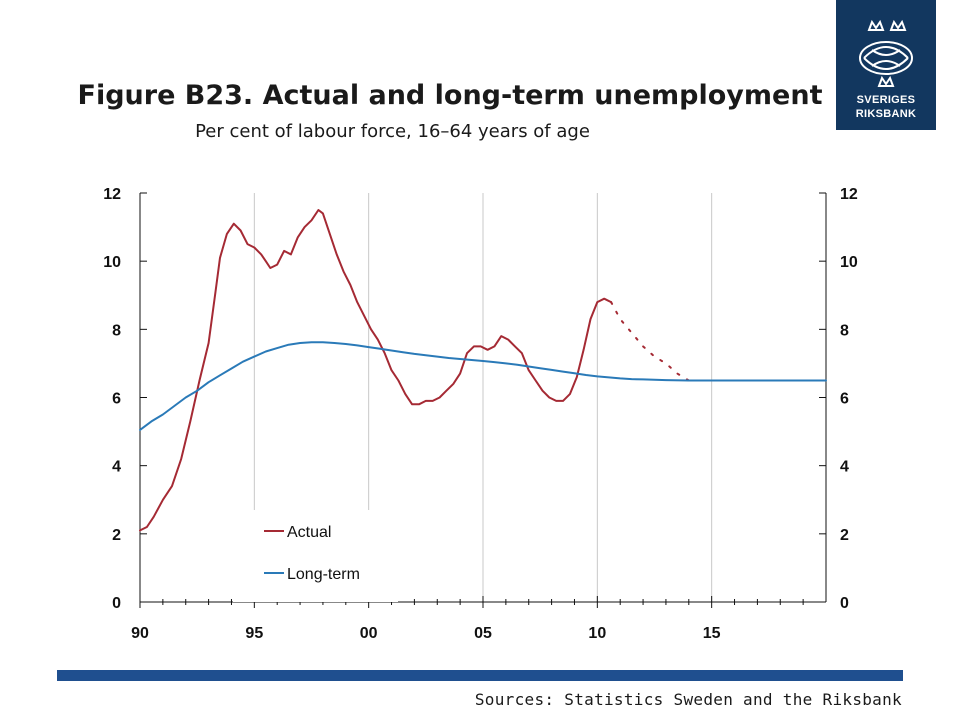  Describe the element at coordinates (844, 603) in the screenshot. I see `y-tick-label-right-0: 0` at that location.